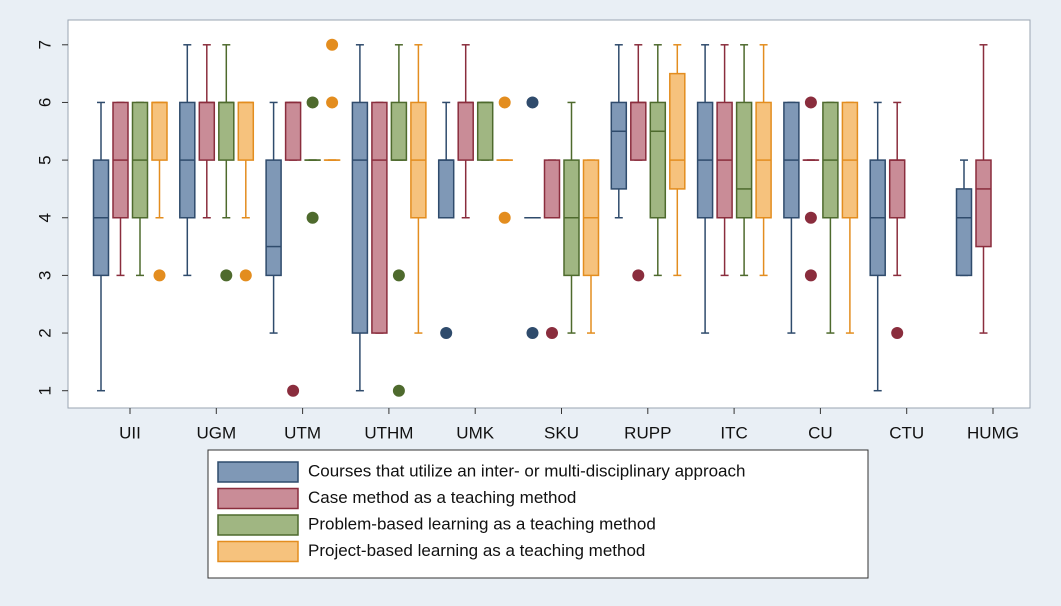 The image size is (1061, 606). What do you see at coordinates (733, 432) in the screenshot?
I see `x-tick-label: ITC` at bounding box center [733, 432].